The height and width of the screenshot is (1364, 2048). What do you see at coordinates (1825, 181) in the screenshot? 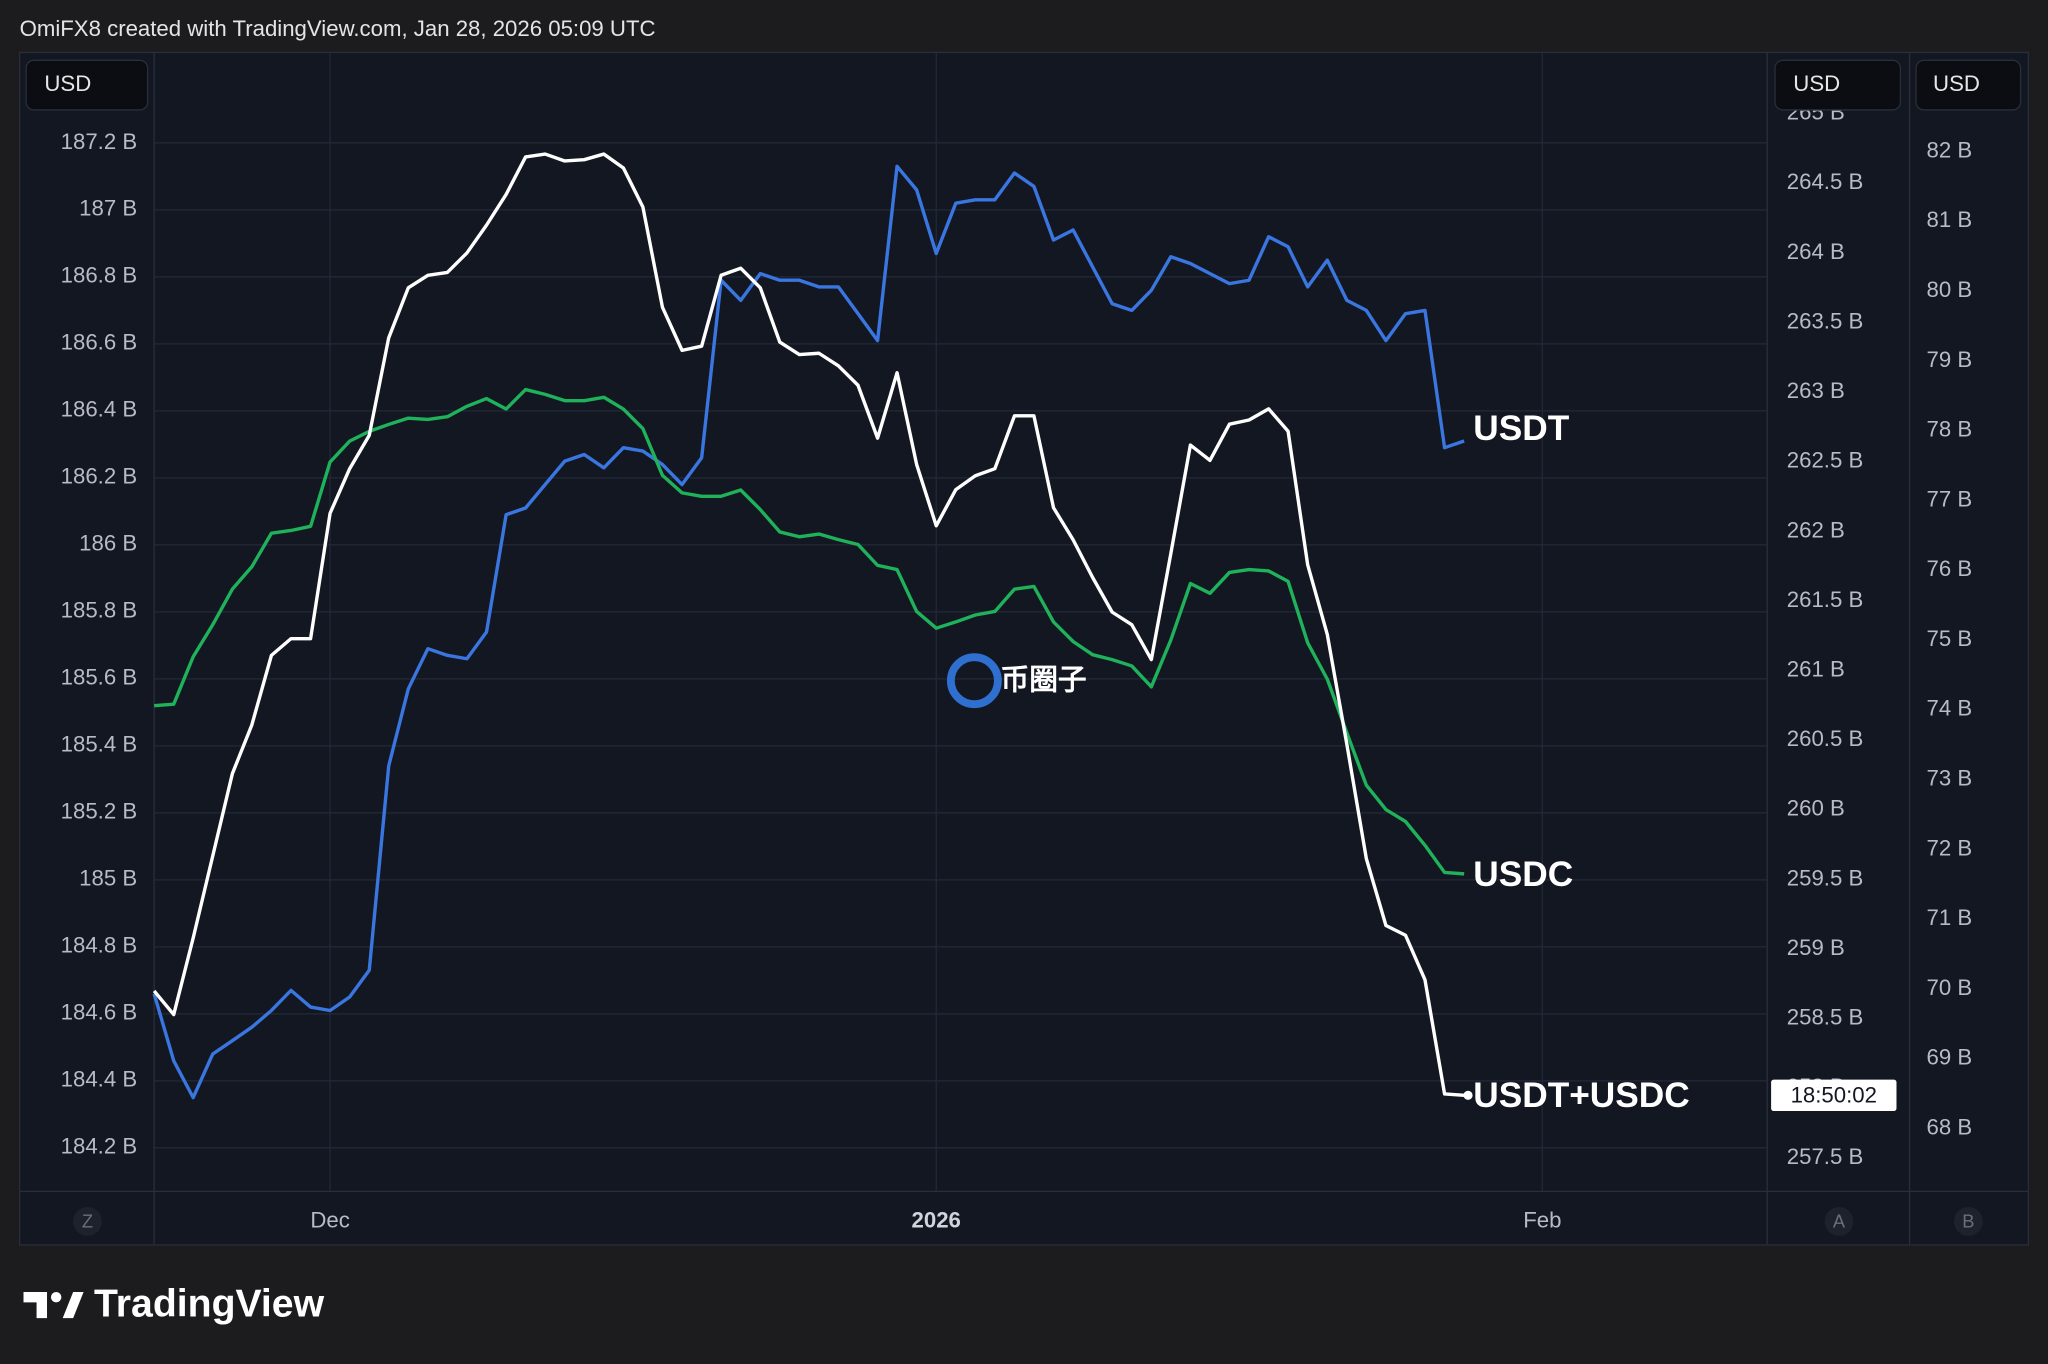
I see `y-tick-label: 264.5 B` at bounding box center [1825, 181].